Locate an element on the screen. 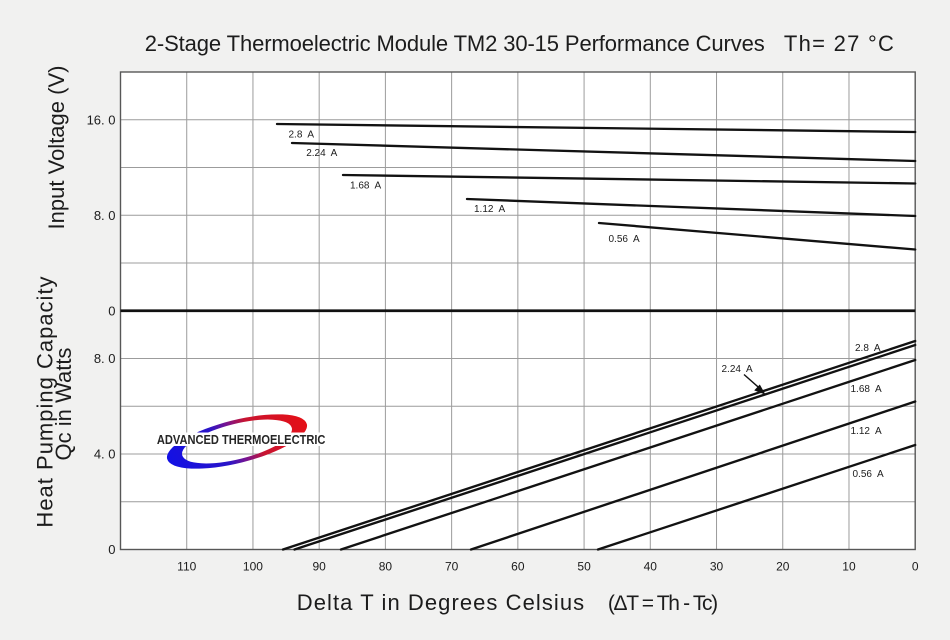 The height and width of the screenshot is (640, 950). svg-text: 20 is located at coordinates (783, 567).